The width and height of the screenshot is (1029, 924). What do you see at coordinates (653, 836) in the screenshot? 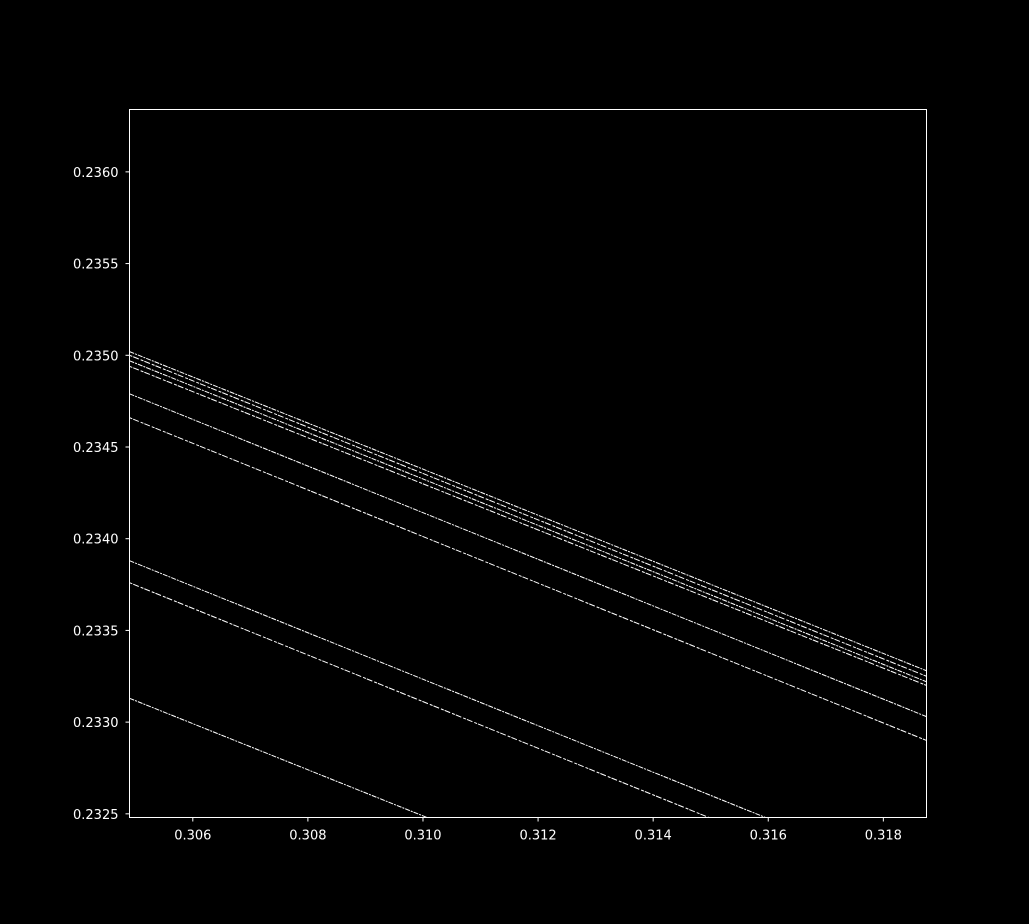
I see `x-tick-label: 0.314` at bounding box center [653, 836].